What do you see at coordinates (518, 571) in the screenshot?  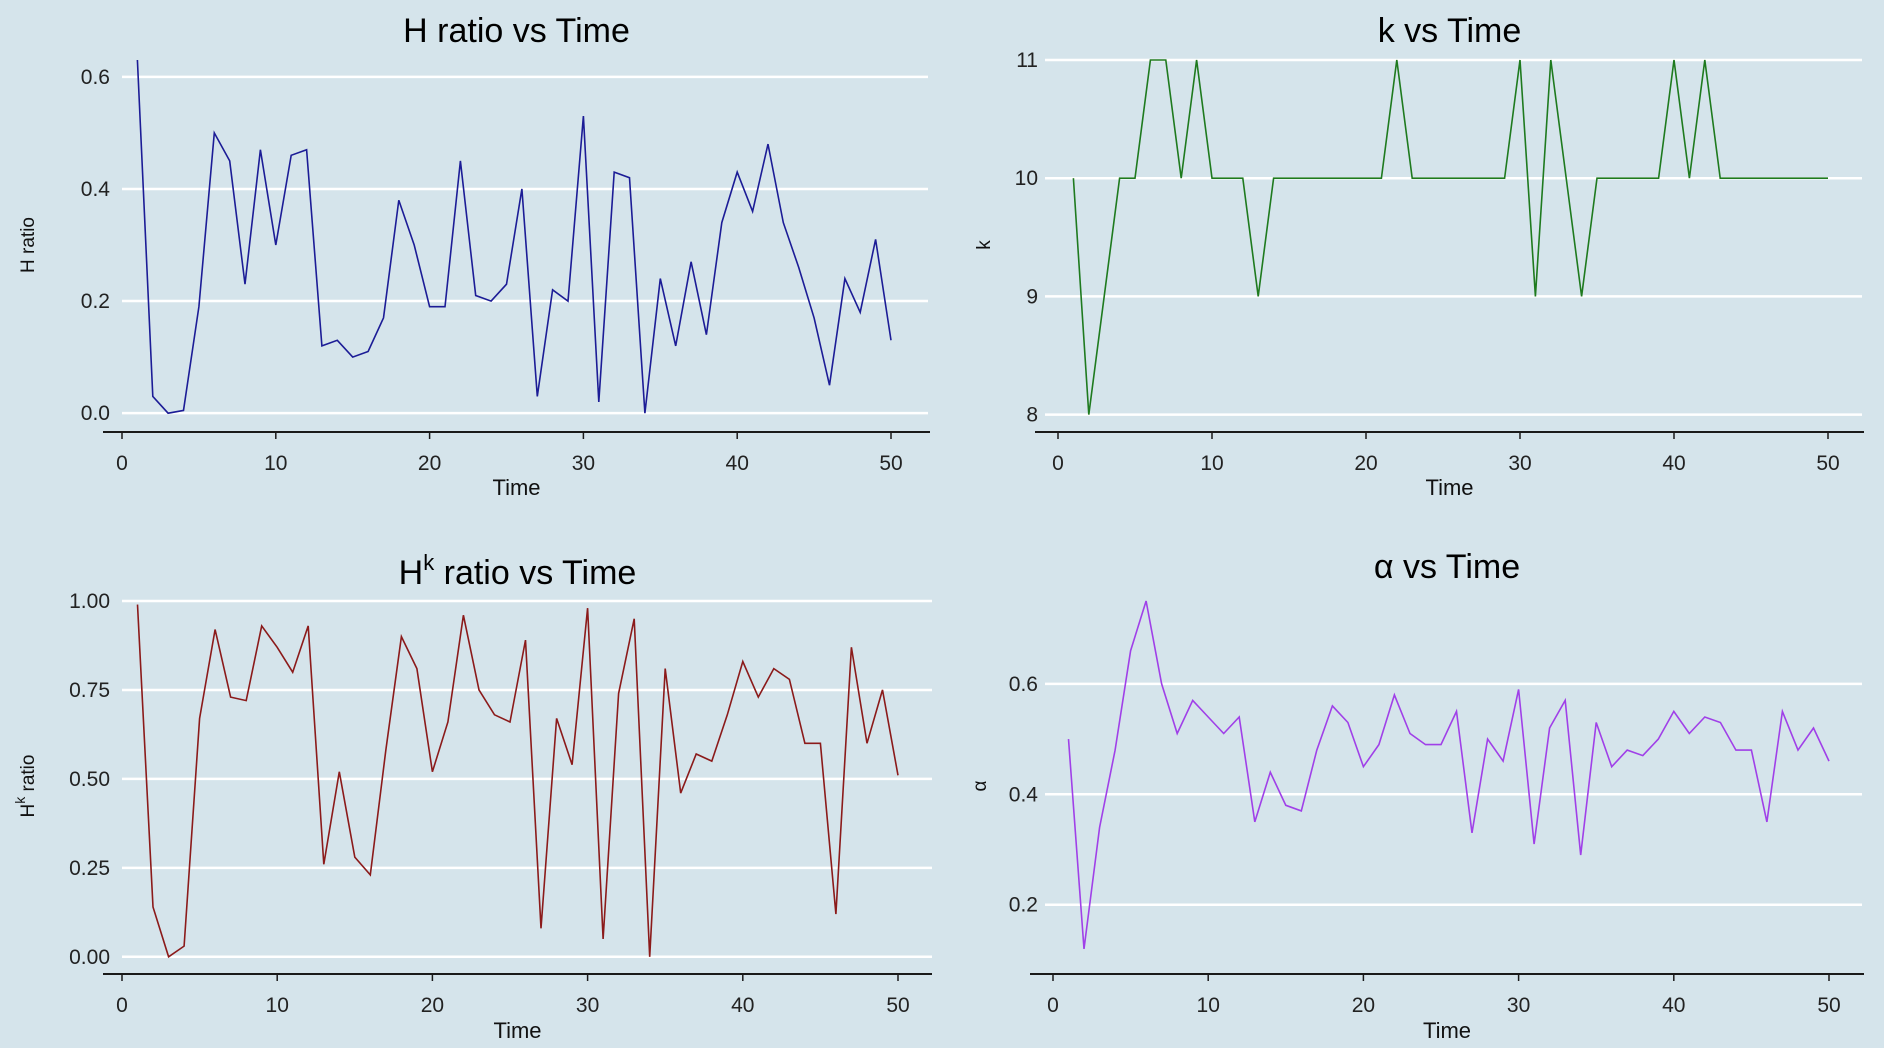 I see `chart-title: Hk ratio vs Time` at bounding box center [518, 571].